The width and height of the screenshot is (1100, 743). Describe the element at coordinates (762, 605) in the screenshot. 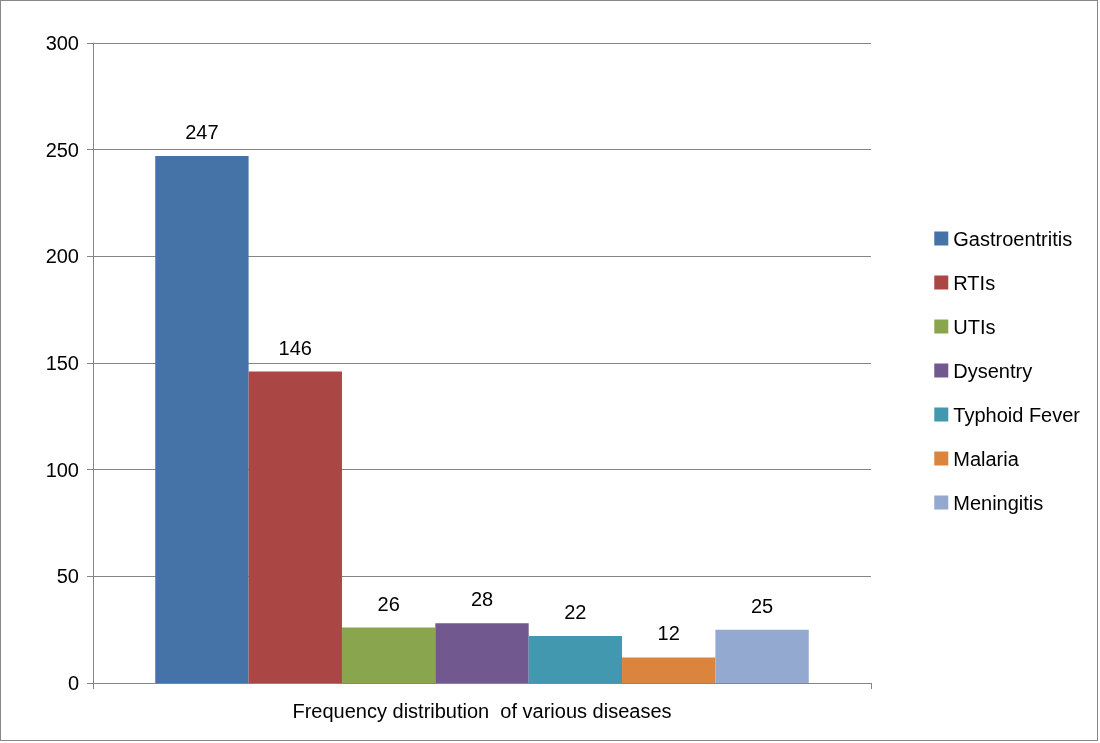

I see `data-label: 25` at that location.